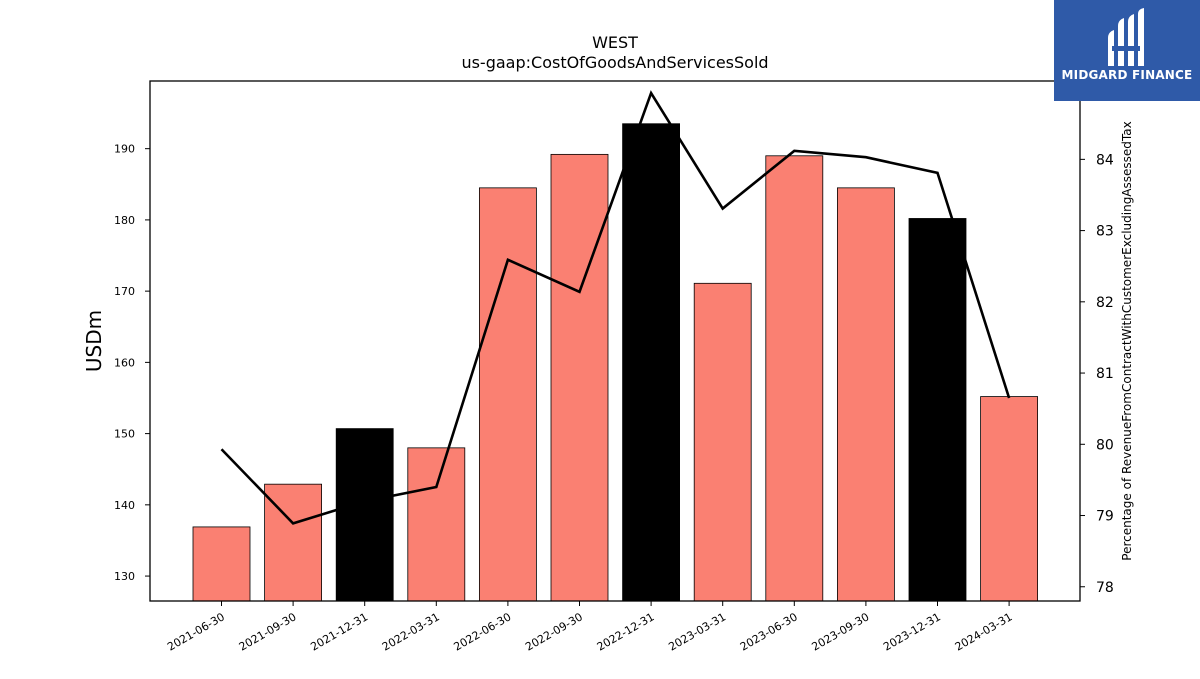 This screenshot has width=1200, height=679. What do you see at coordinates (912, 631) in the screenshot?
I see `x-tick-label: 2023-12-31` at bounding box center [912, 631].